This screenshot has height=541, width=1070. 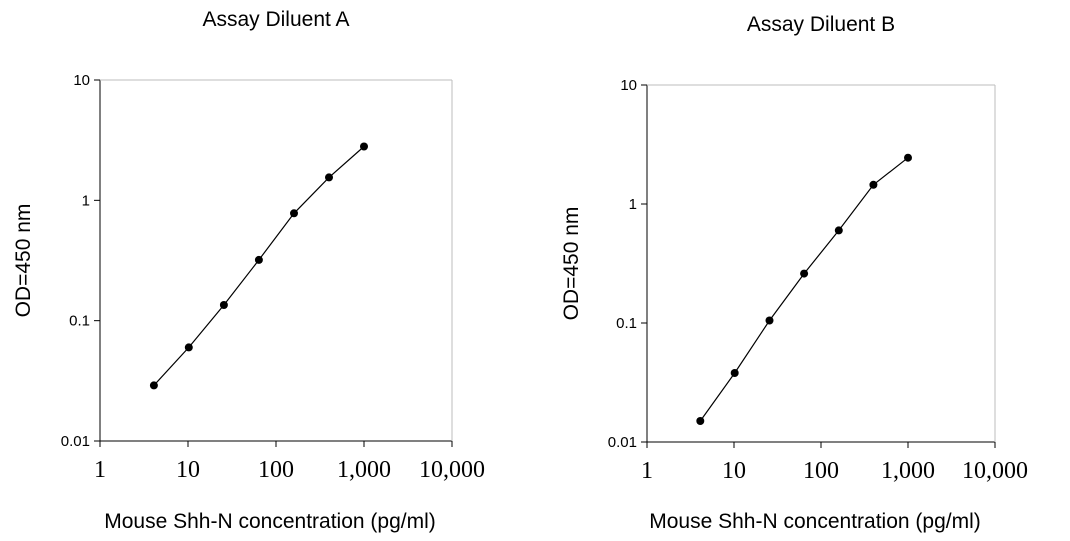 I want to click on chart-title: Assay Diluent B, so click(x=821, y=24).